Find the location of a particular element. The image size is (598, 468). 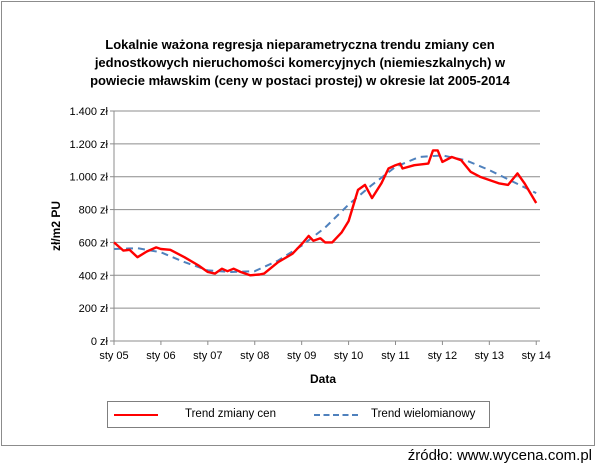

y-tick-label: 1.000 zł is located at coordinates (88, 178).